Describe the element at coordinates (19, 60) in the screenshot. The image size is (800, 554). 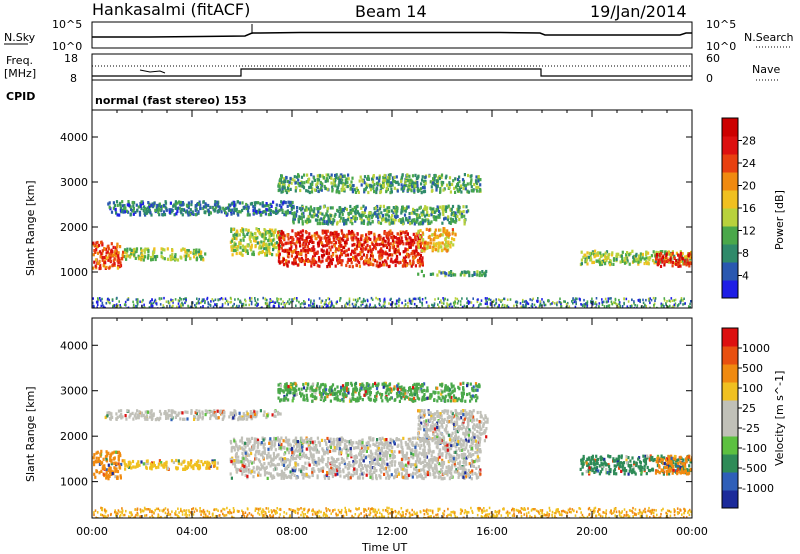
I see `freq-label-1: Freq.` at that location.